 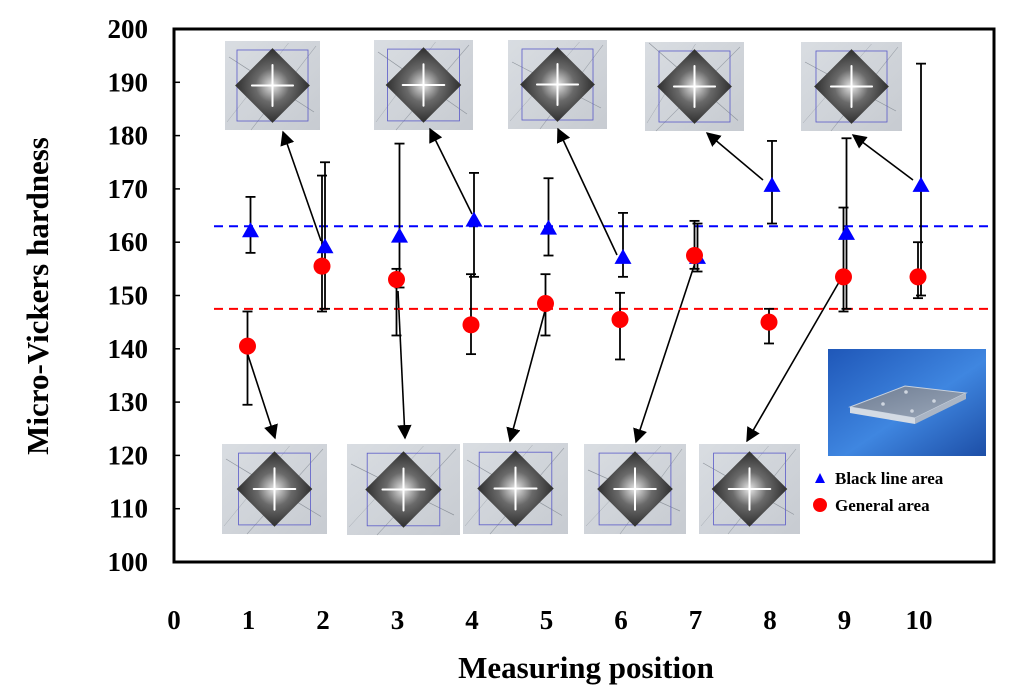 I want to click on y-tick-label: 150, so click(x=128, y=296).